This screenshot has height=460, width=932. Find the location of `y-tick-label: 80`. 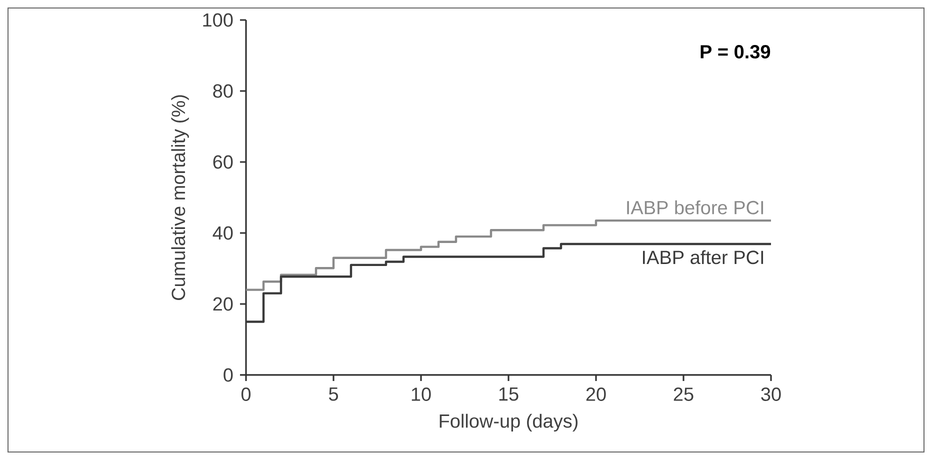

y-tick-label: 80 is located at coordinates (223, 91).